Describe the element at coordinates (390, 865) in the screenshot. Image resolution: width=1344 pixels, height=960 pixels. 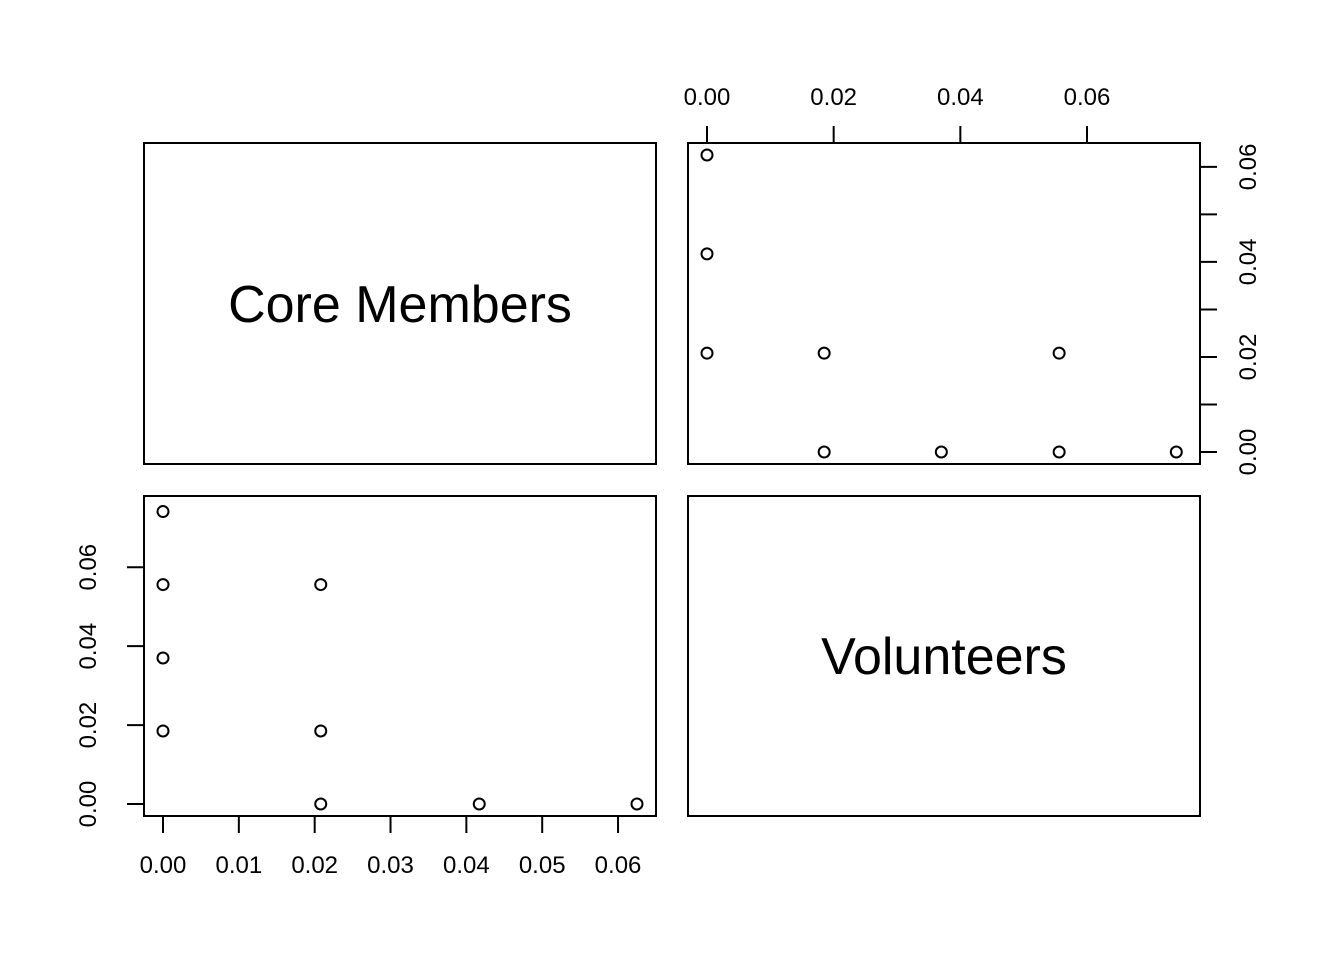
I see `x-tick-label: 0.03` at that location.